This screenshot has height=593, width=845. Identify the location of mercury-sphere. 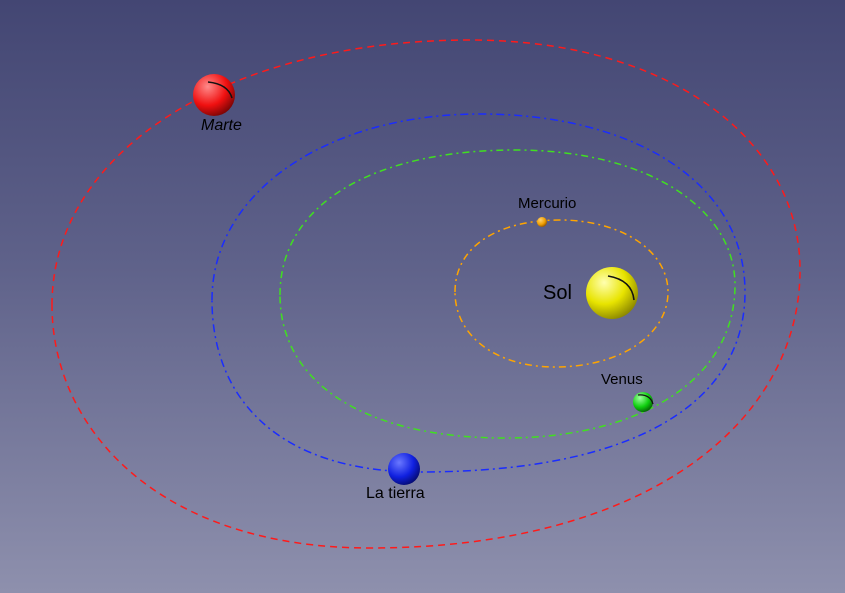
(542, 222).